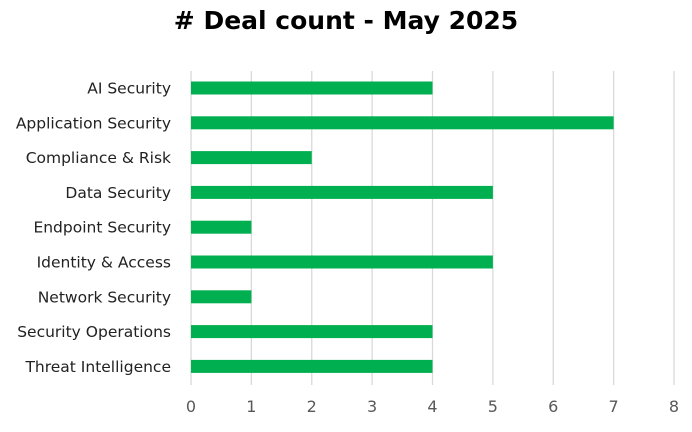 The image size is (692, 432). I want to click on x-tick-label: 4, so click(432, 406).